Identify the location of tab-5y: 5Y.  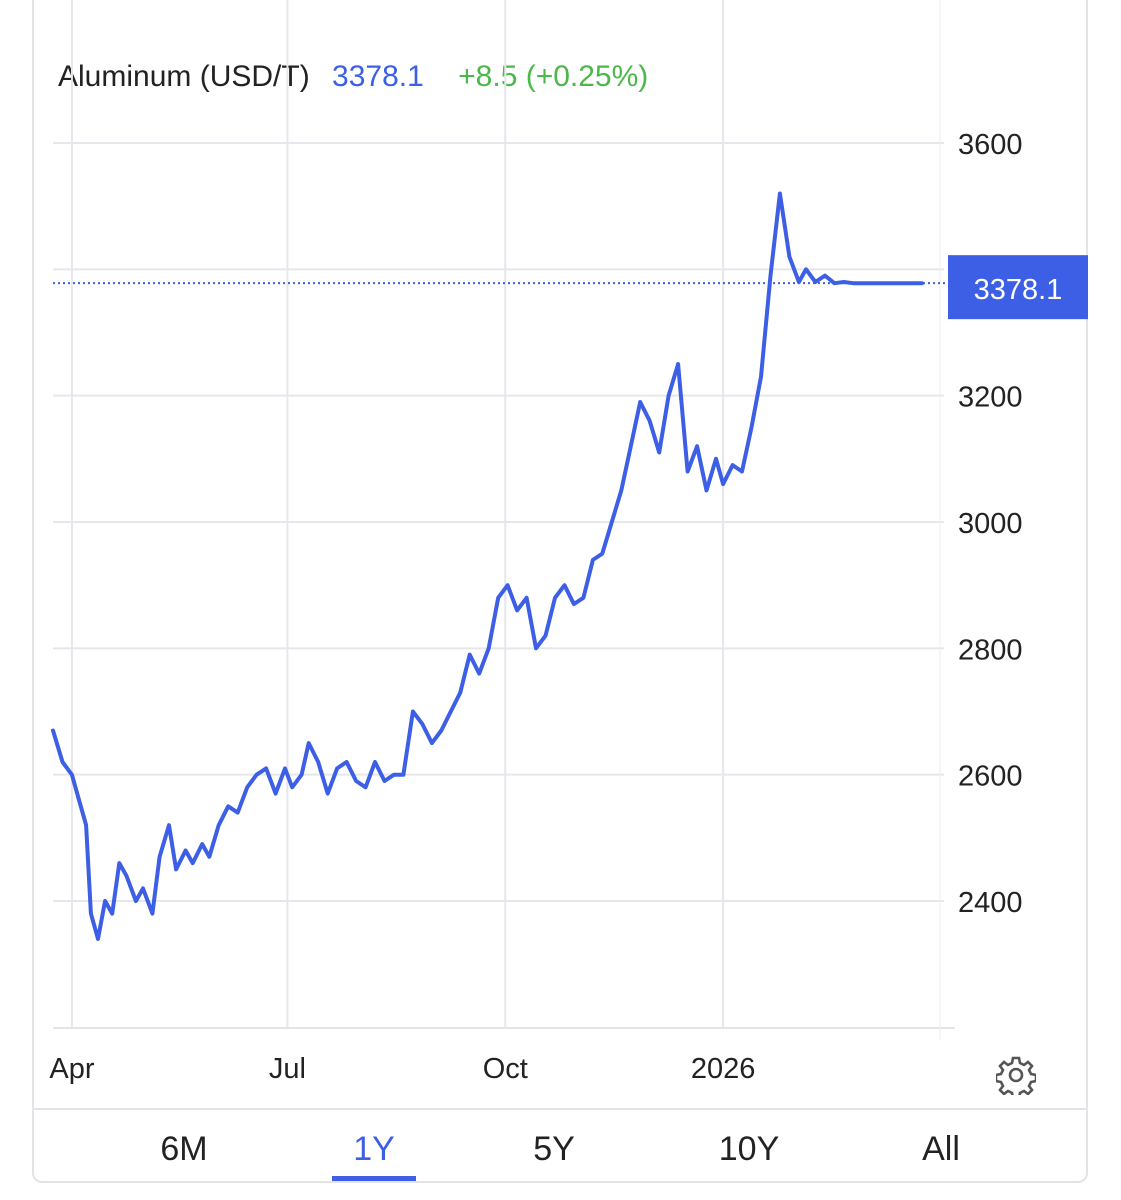
(554, 1149).